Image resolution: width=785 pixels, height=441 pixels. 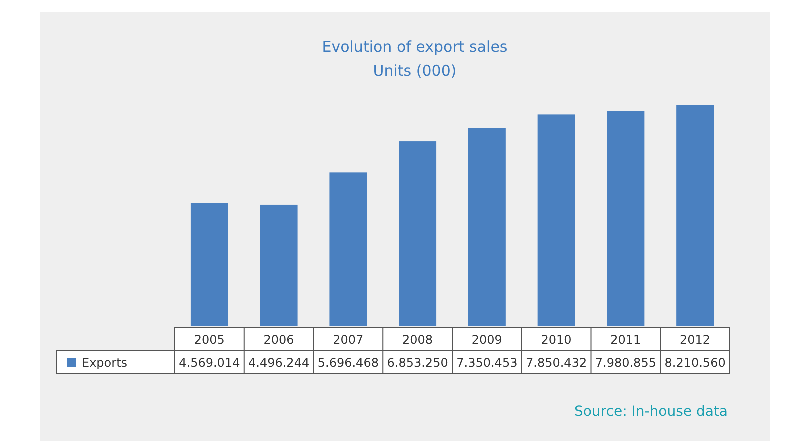 What do you see at coordinates (415, 47) in the screenshot?
I see `chart-title: Evolution of export sales` at bounding box center [415, 47].